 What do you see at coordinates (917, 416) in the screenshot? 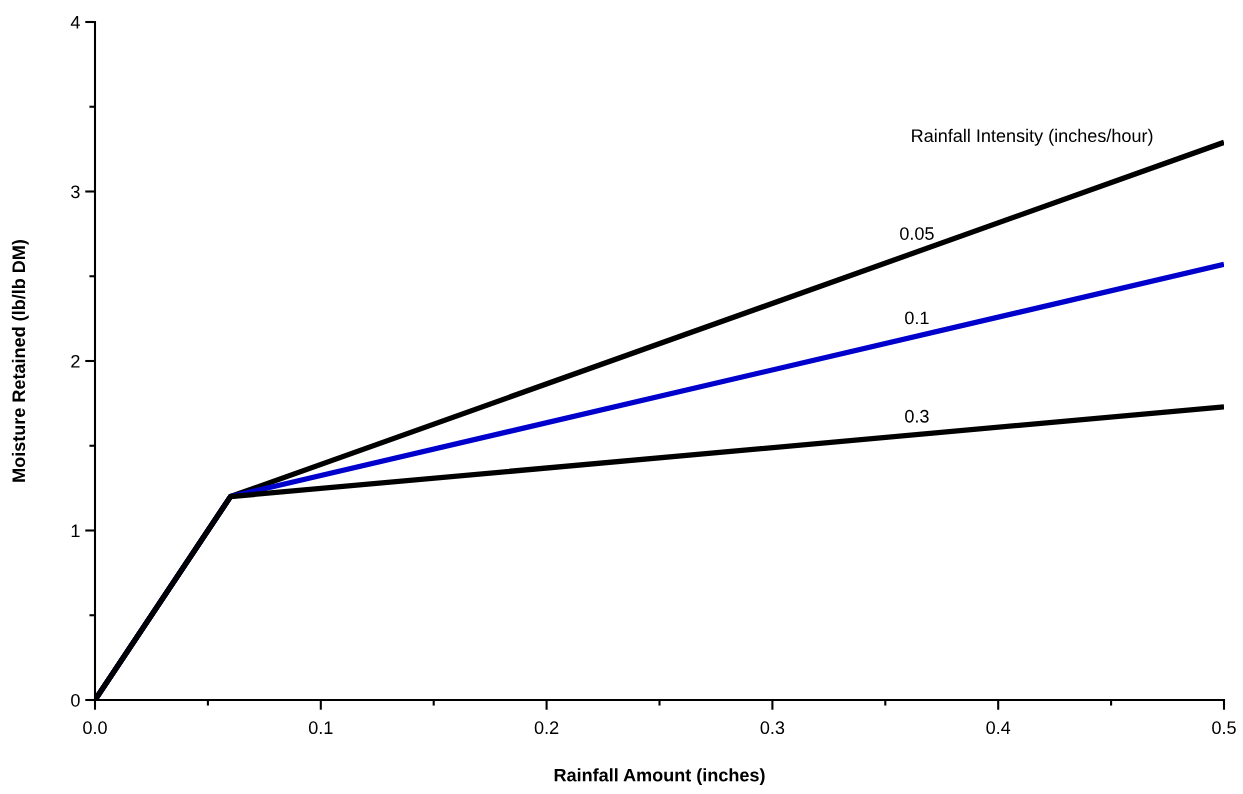
I see `series-label: 0.3` at bounding box center [917, 416].